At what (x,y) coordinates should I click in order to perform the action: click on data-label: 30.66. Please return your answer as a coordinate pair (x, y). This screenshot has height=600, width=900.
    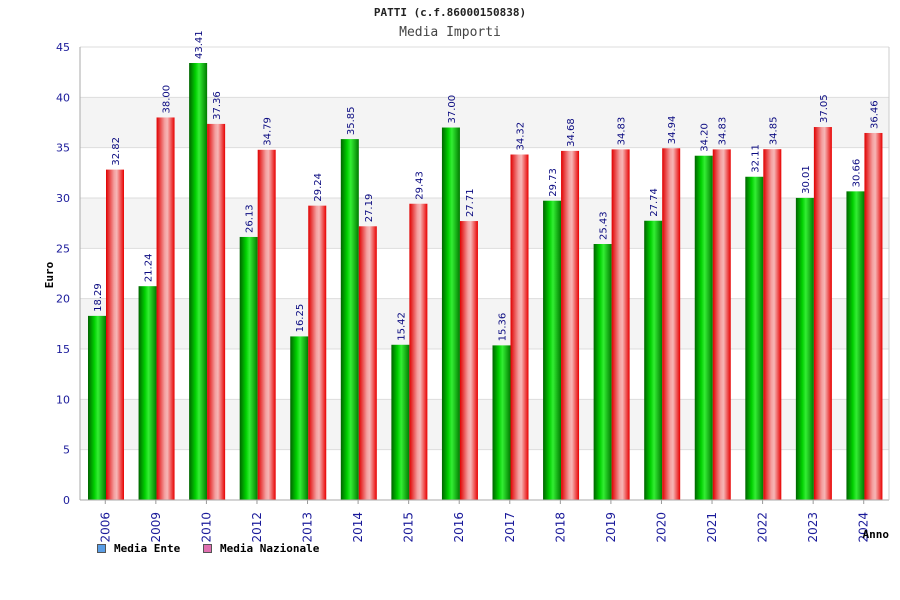
    Looking at the image, I should click on (856, 173).